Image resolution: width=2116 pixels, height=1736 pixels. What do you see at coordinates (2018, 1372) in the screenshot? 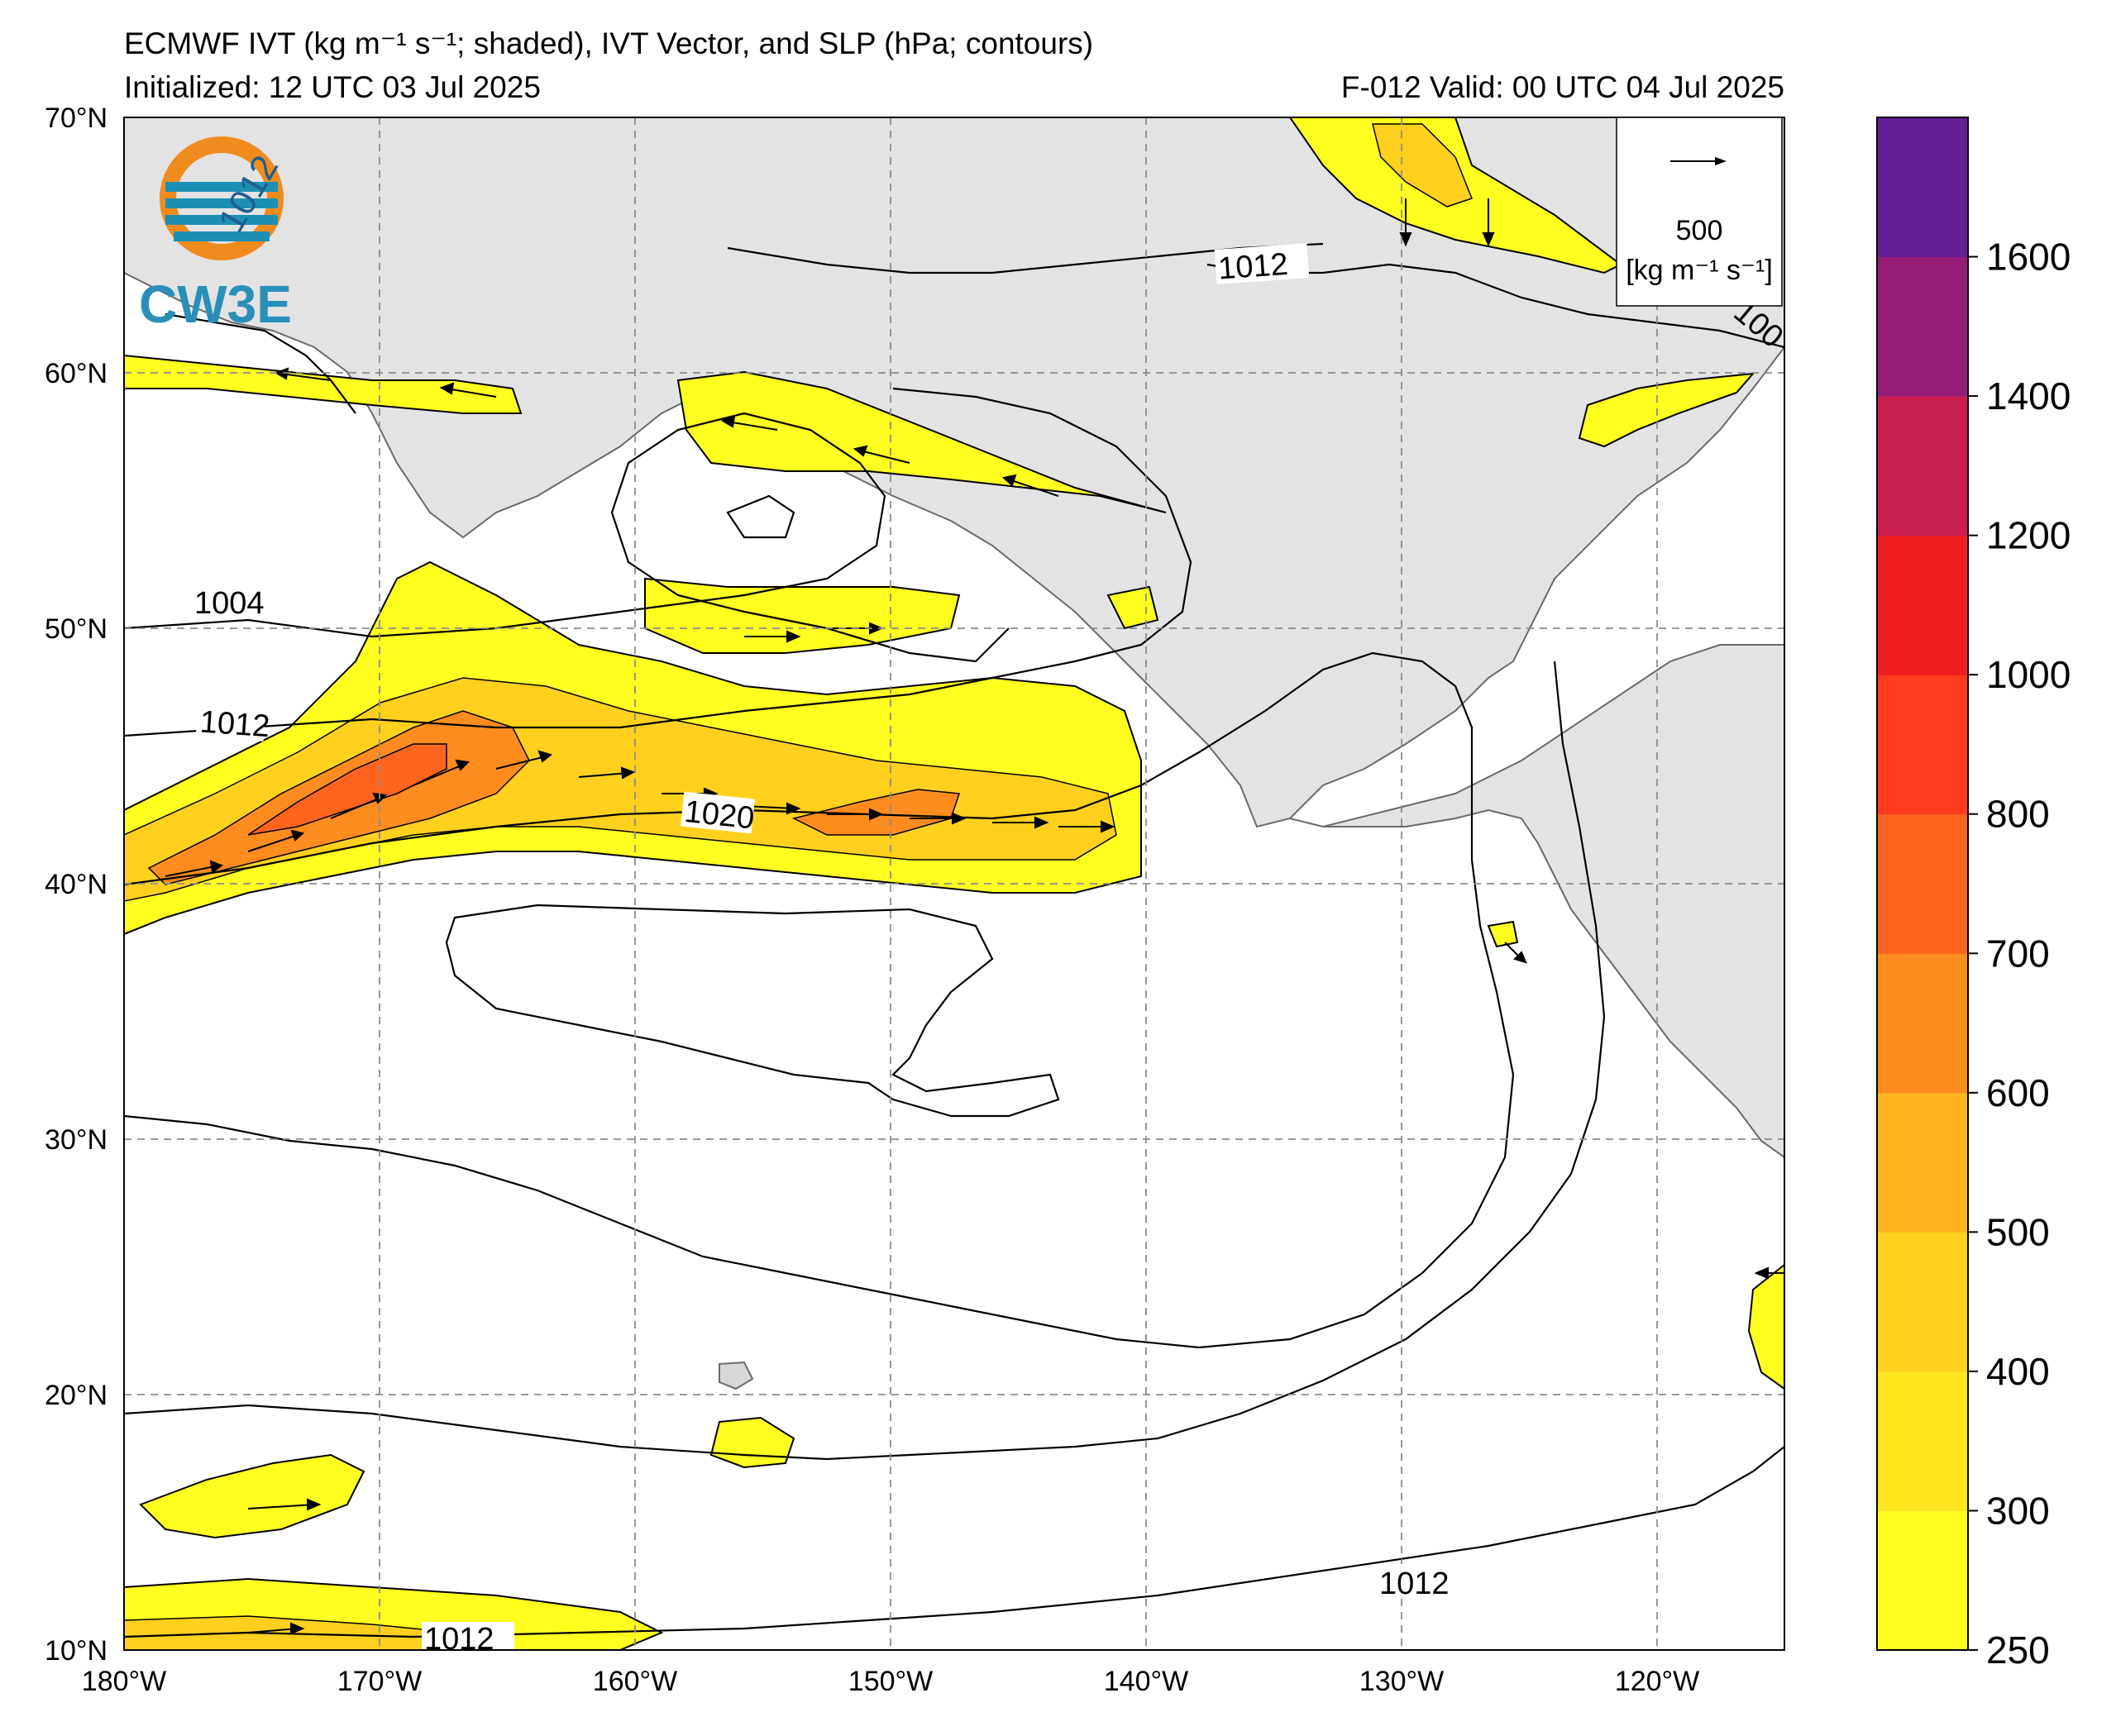
I see `colorbar-tick-label: 400` at bounding box center [2018, 1372].